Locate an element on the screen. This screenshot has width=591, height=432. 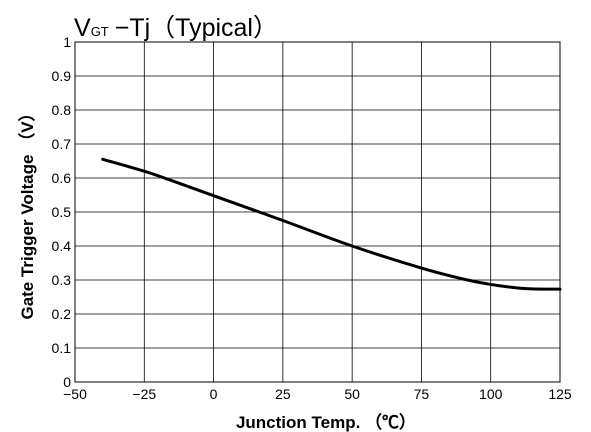
x-tick-label: 50 is located at coordinates (352, 394).